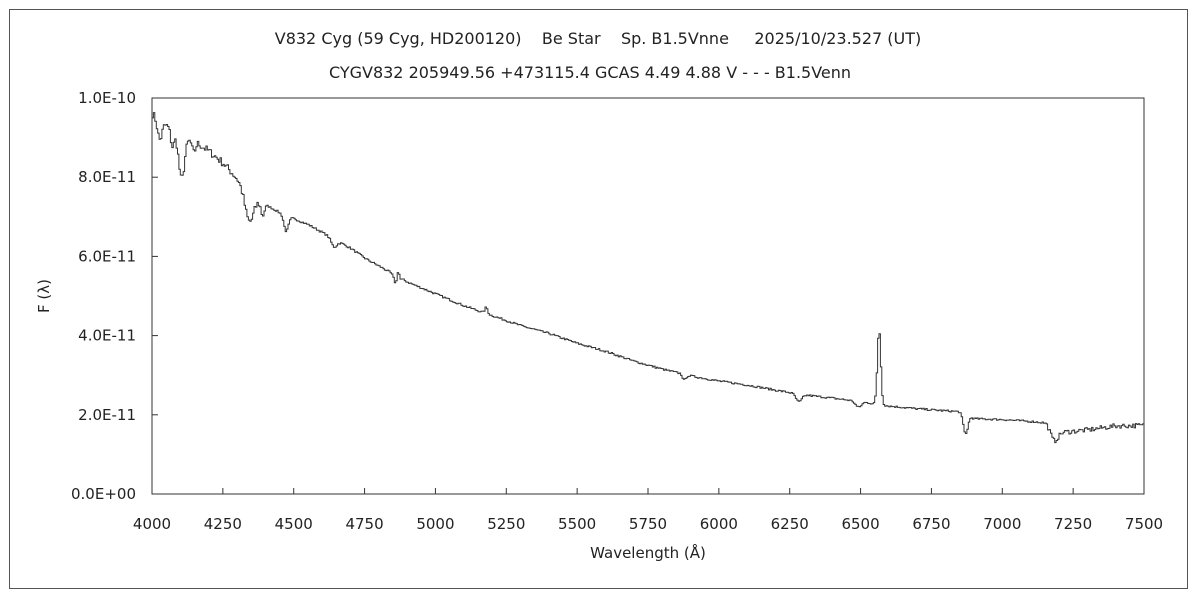  What do you see at coordinates (223, 524) in the screenshot?
I see `x-tick-label: 4250` at bounding box center [223, 524].